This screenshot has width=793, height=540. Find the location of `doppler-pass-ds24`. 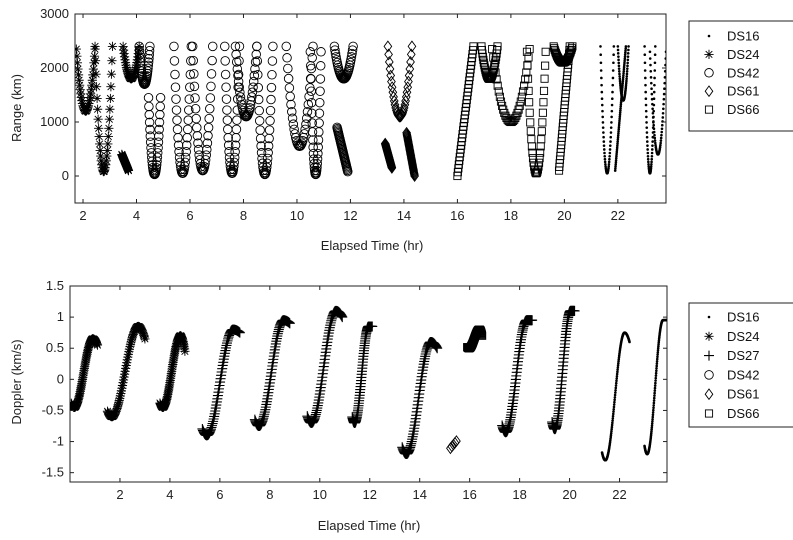

doppler-pass-ds24 is located at coordinates (172, 371).